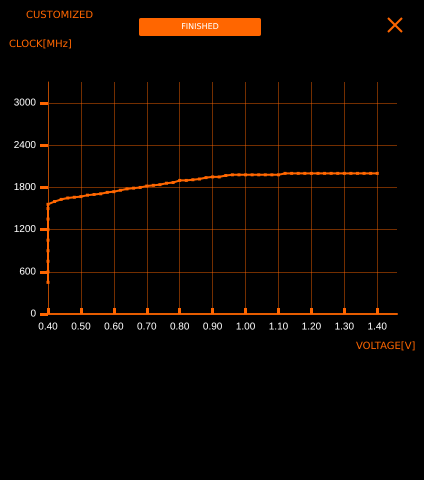 The image size is (424, 480). What do you see at coordinates (114, 327) in the screenshot?
I see `x-tick-label: 0.60` at bounding box center [114, 327].